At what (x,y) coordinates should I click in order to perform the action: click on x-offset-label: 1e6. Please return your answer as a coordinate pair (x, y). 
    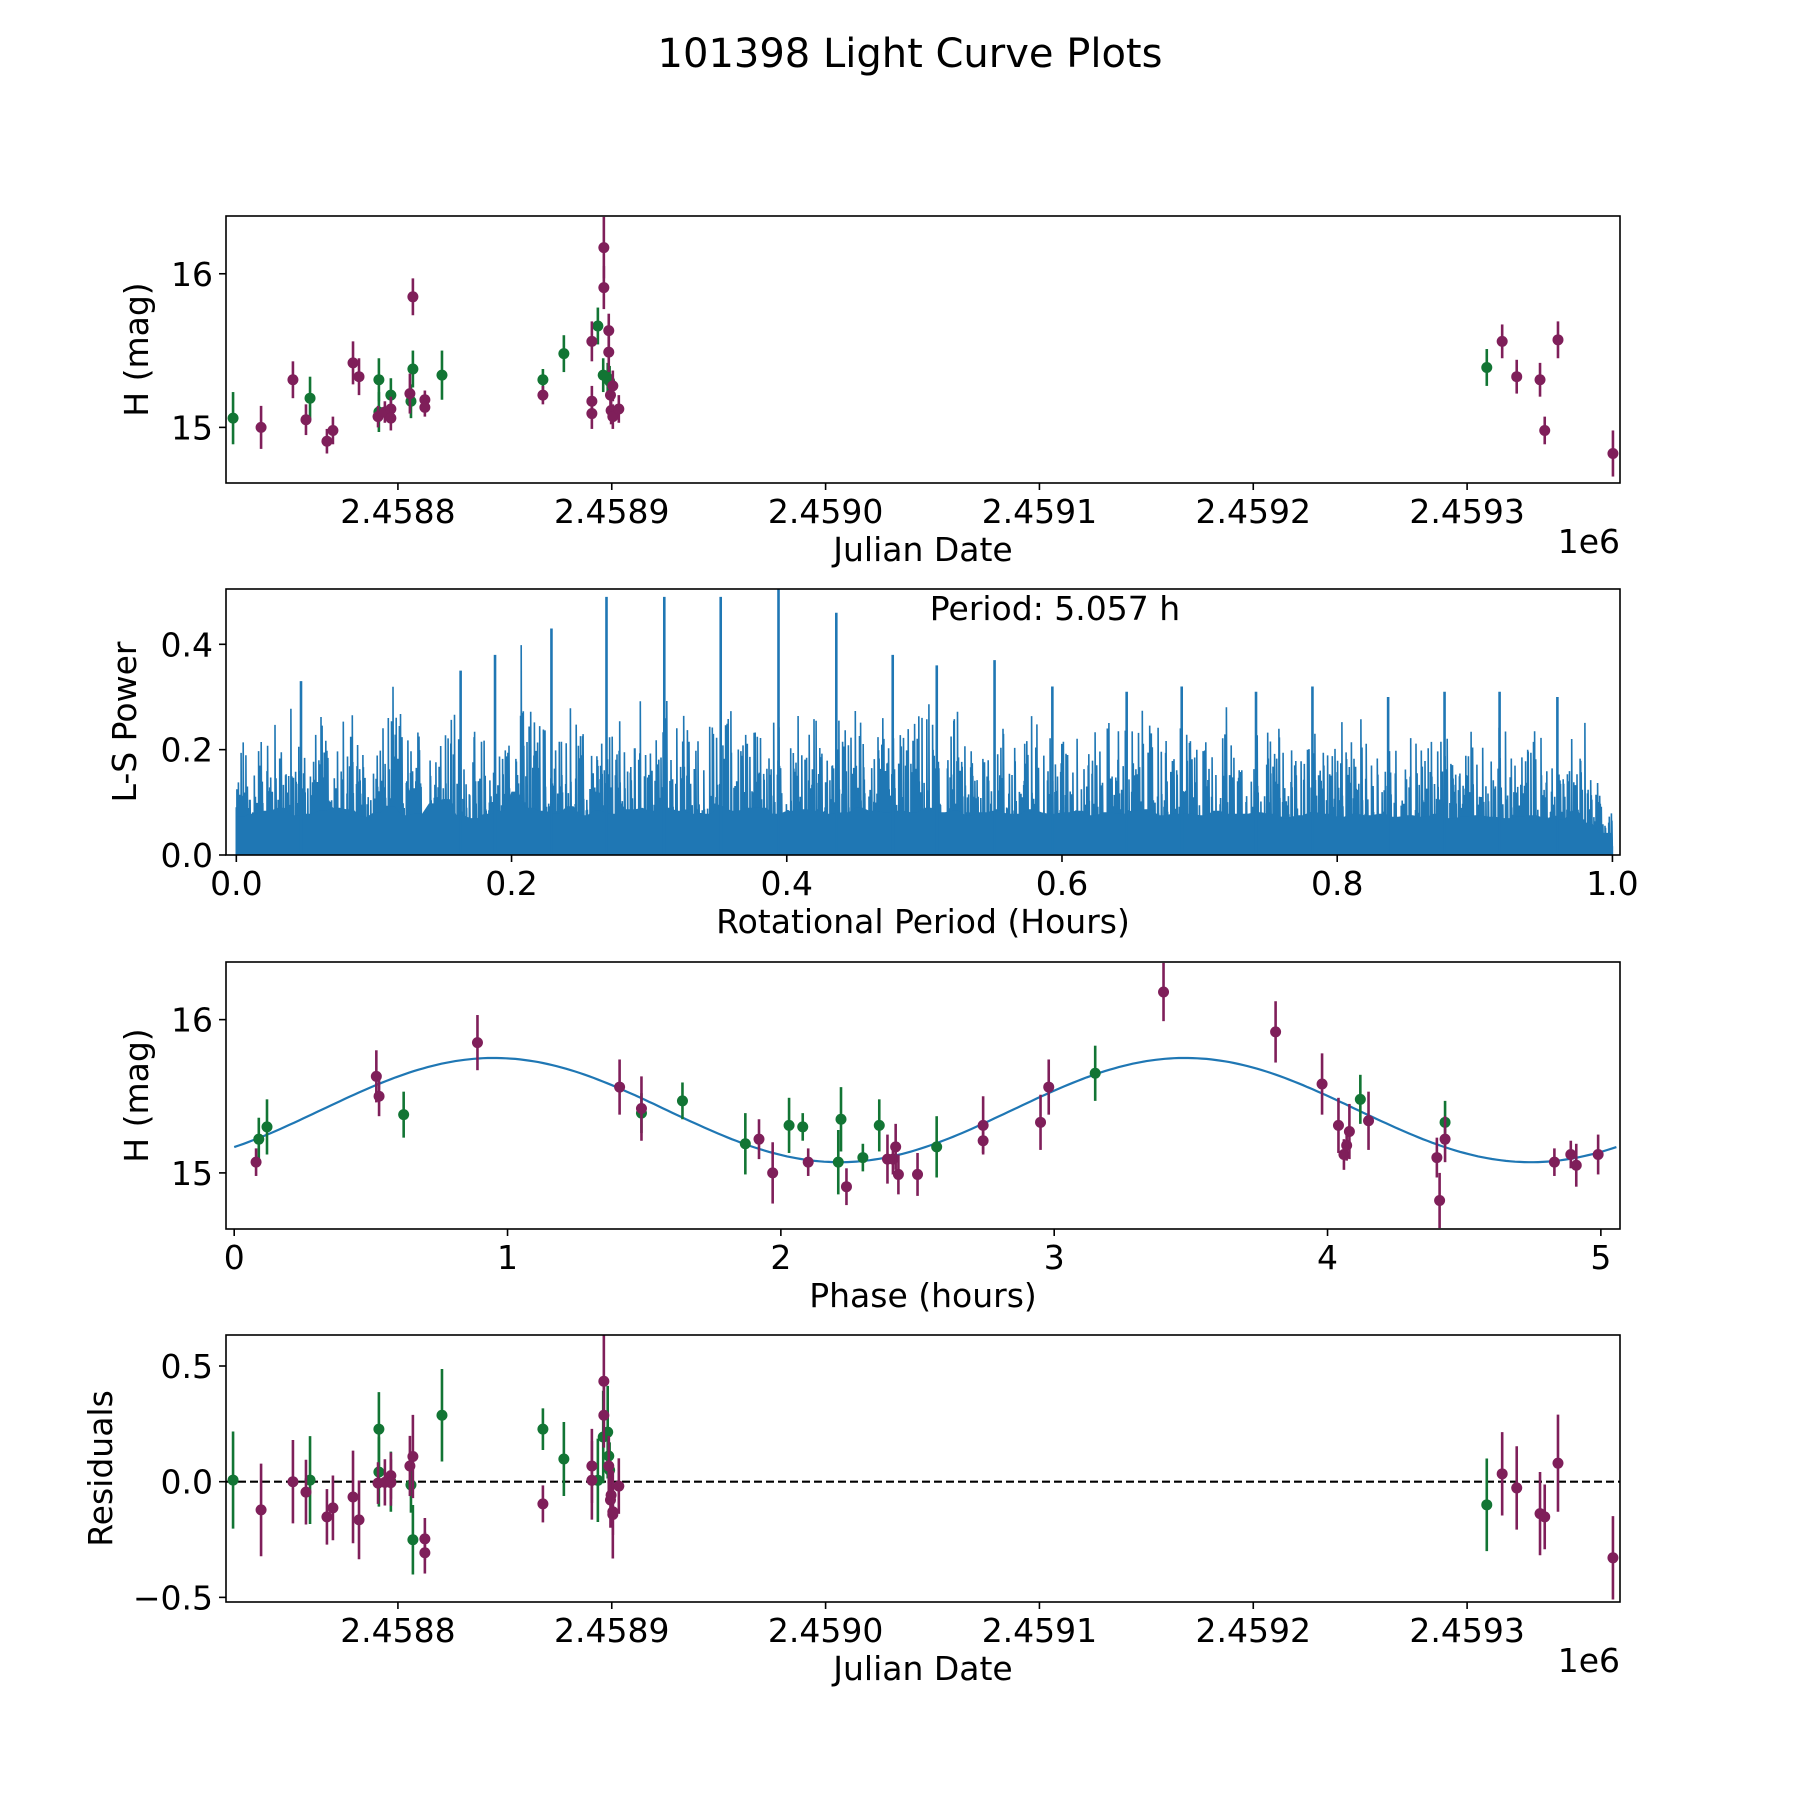
    Looking at the image, I should click on (1589, 541).